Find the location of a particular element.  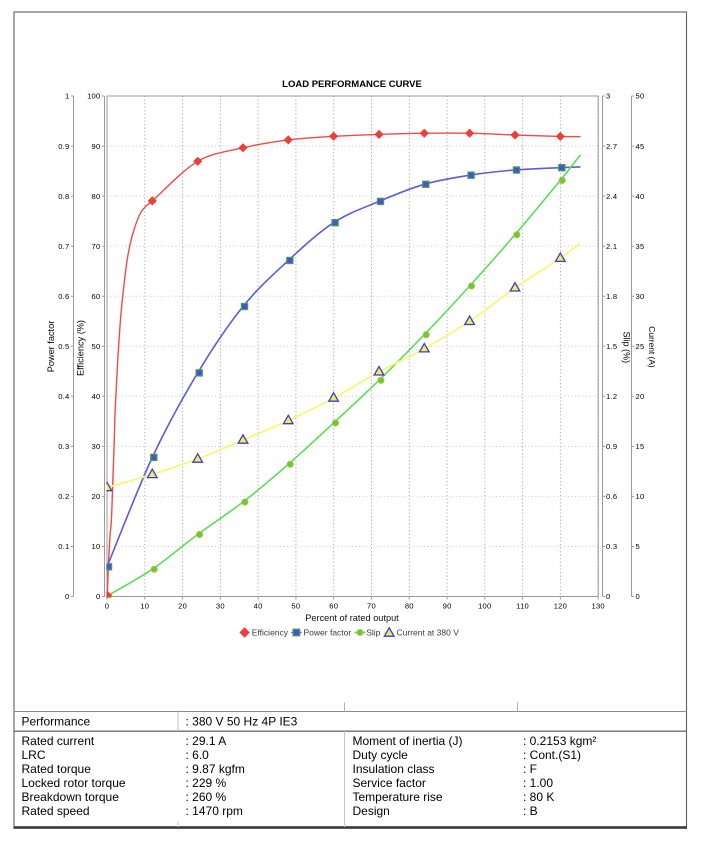

svg-text:: 0.2153 kgm²: : 0.2153 kgm² is located at coordinates (559, 741).